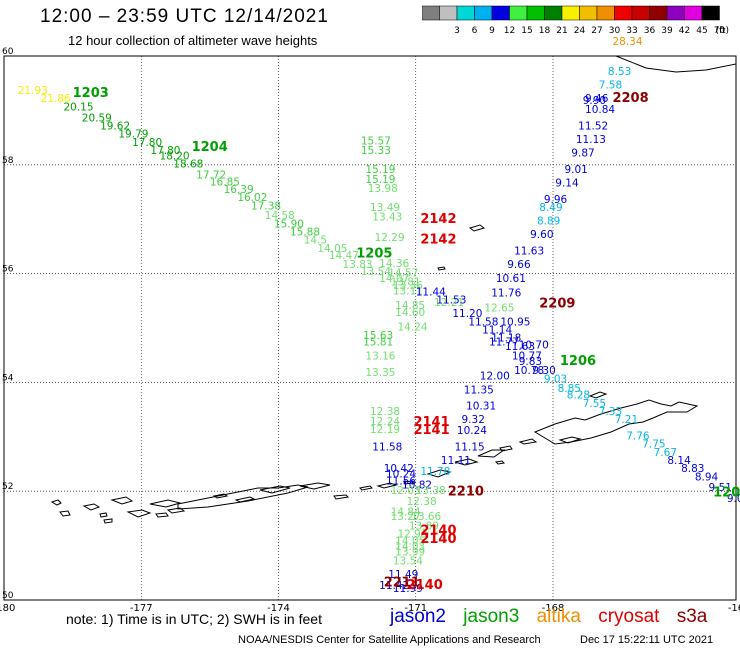  What do you see at coordinates (615, 31) in the screenshot?
I see `scale-tick-label: 30` at bounding box center [615, 31].